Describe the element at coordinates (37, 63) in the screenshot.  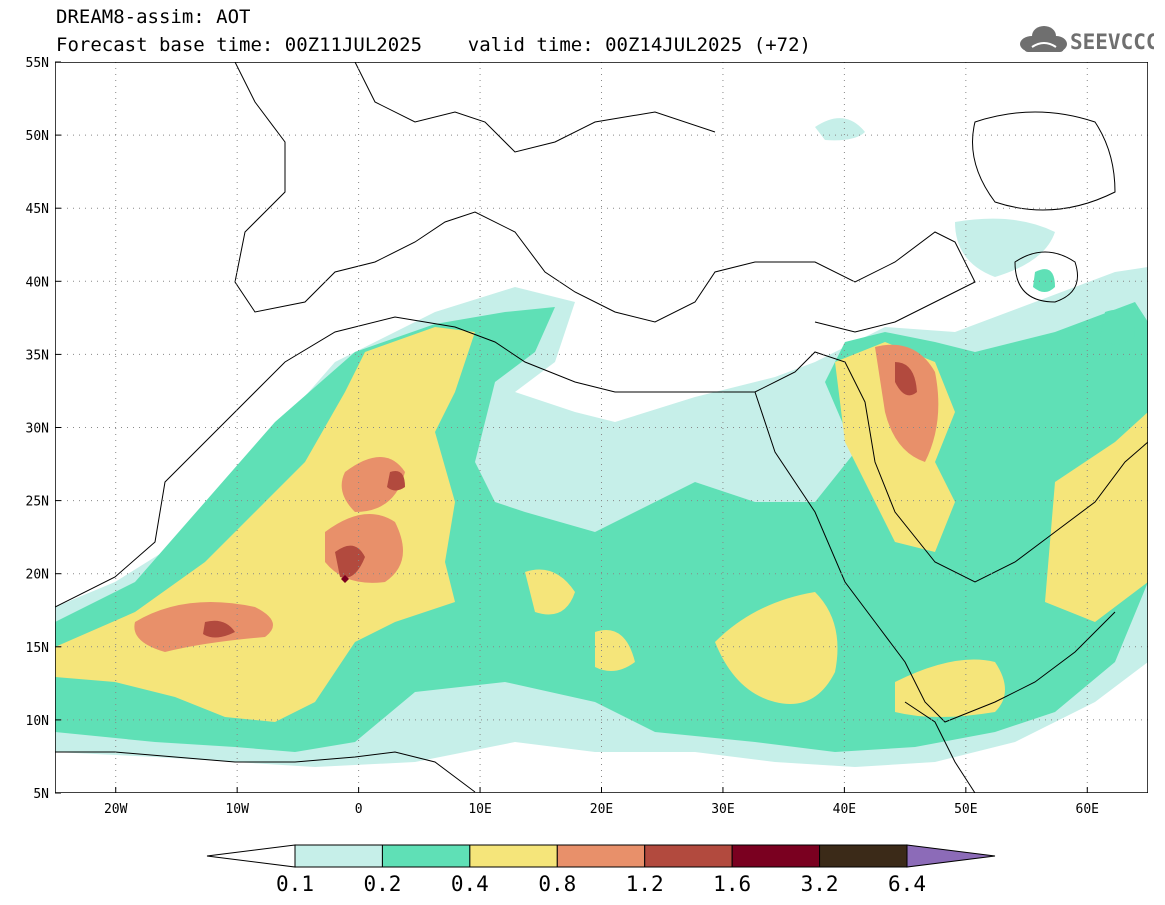
I see `lat-label: 55N` at that location.